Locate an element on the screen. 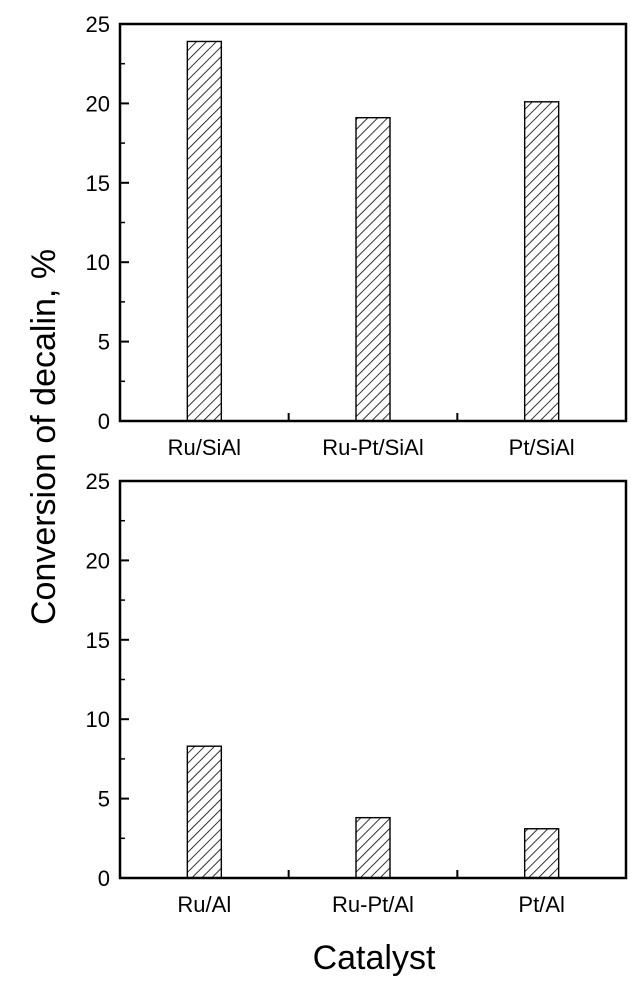 Image resolution: width=631 pixels, height=981 pixels. x-tick-label: Pt/SiAl is located at coordinates (542, 447).